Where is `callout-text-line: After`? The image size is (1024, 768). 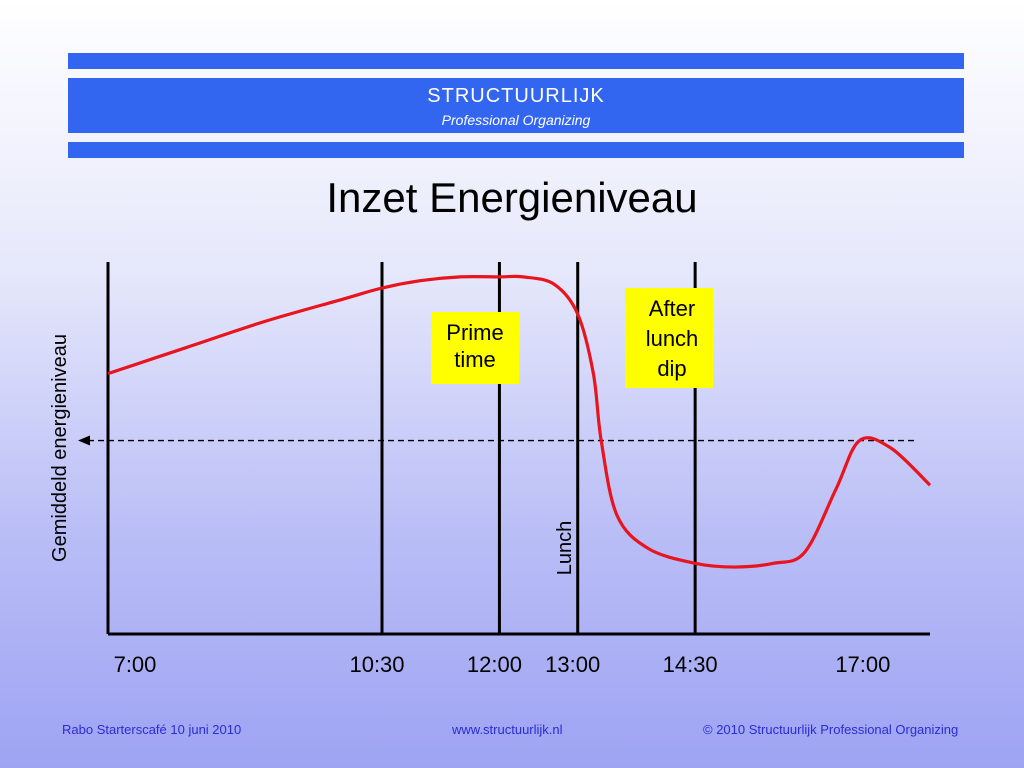 callout-text-line: After is located at coordinates (672, 308).